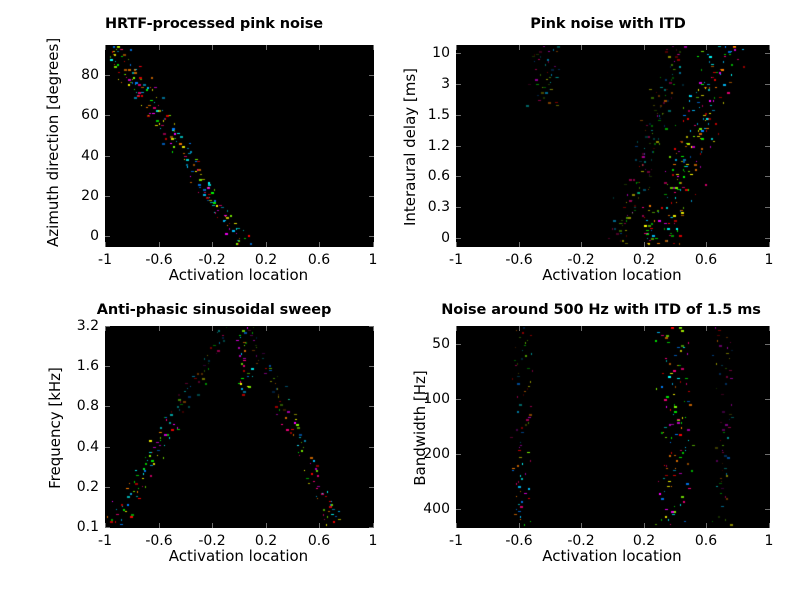  What do you see at coordinates (90, 156) in the screenshot?
I see `y-tick-label: 40` at bounding box center [90, 156].